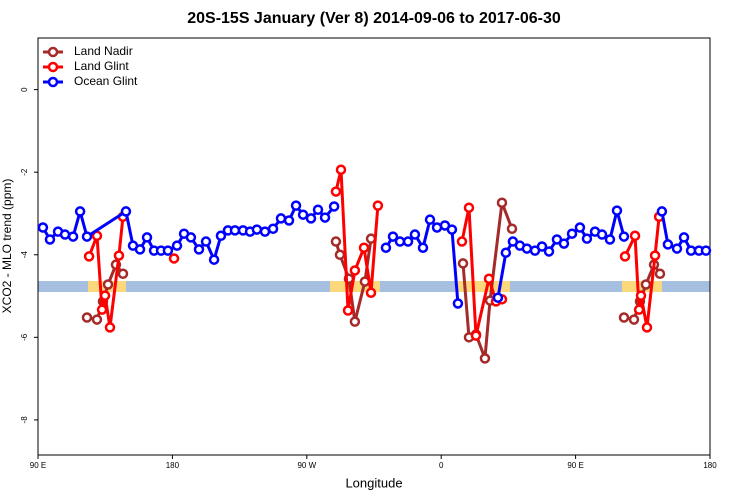 The width and height of the screenshot is (750, 500). What do you see at coordinates (24, 337) in the screenshot?
I see `y-tick-label: -6` at bounding box center [24, 337].